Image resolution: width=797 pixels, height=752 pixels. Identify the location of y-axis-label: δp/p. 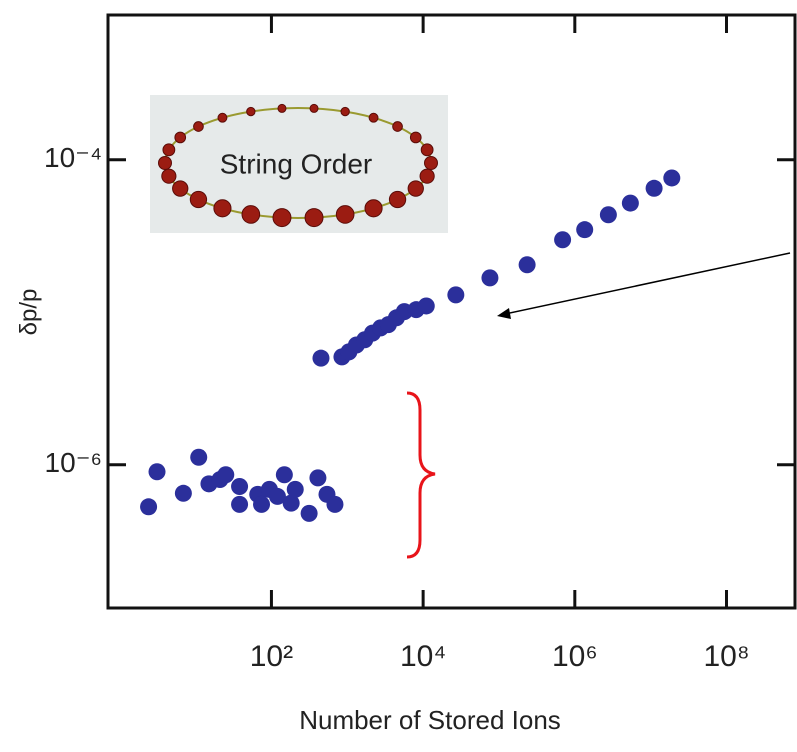
(28, 312).